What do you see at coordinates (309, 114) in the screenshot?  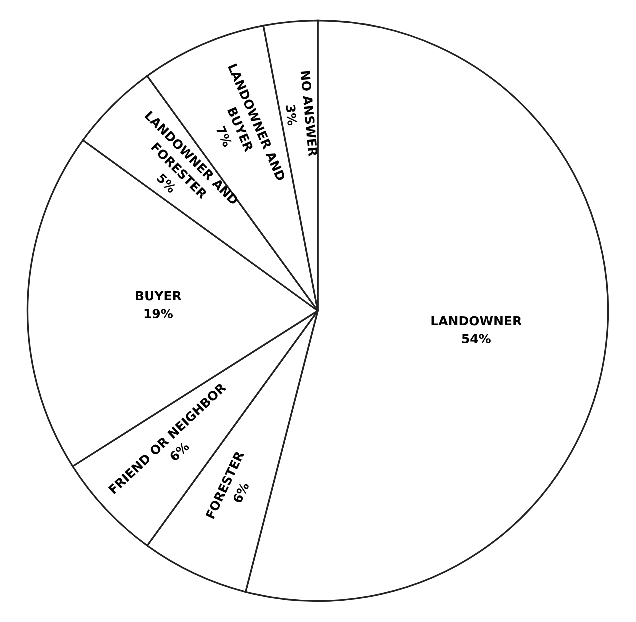 I see `slice-label: NO ANSWER` at bounding box center [309, 114].